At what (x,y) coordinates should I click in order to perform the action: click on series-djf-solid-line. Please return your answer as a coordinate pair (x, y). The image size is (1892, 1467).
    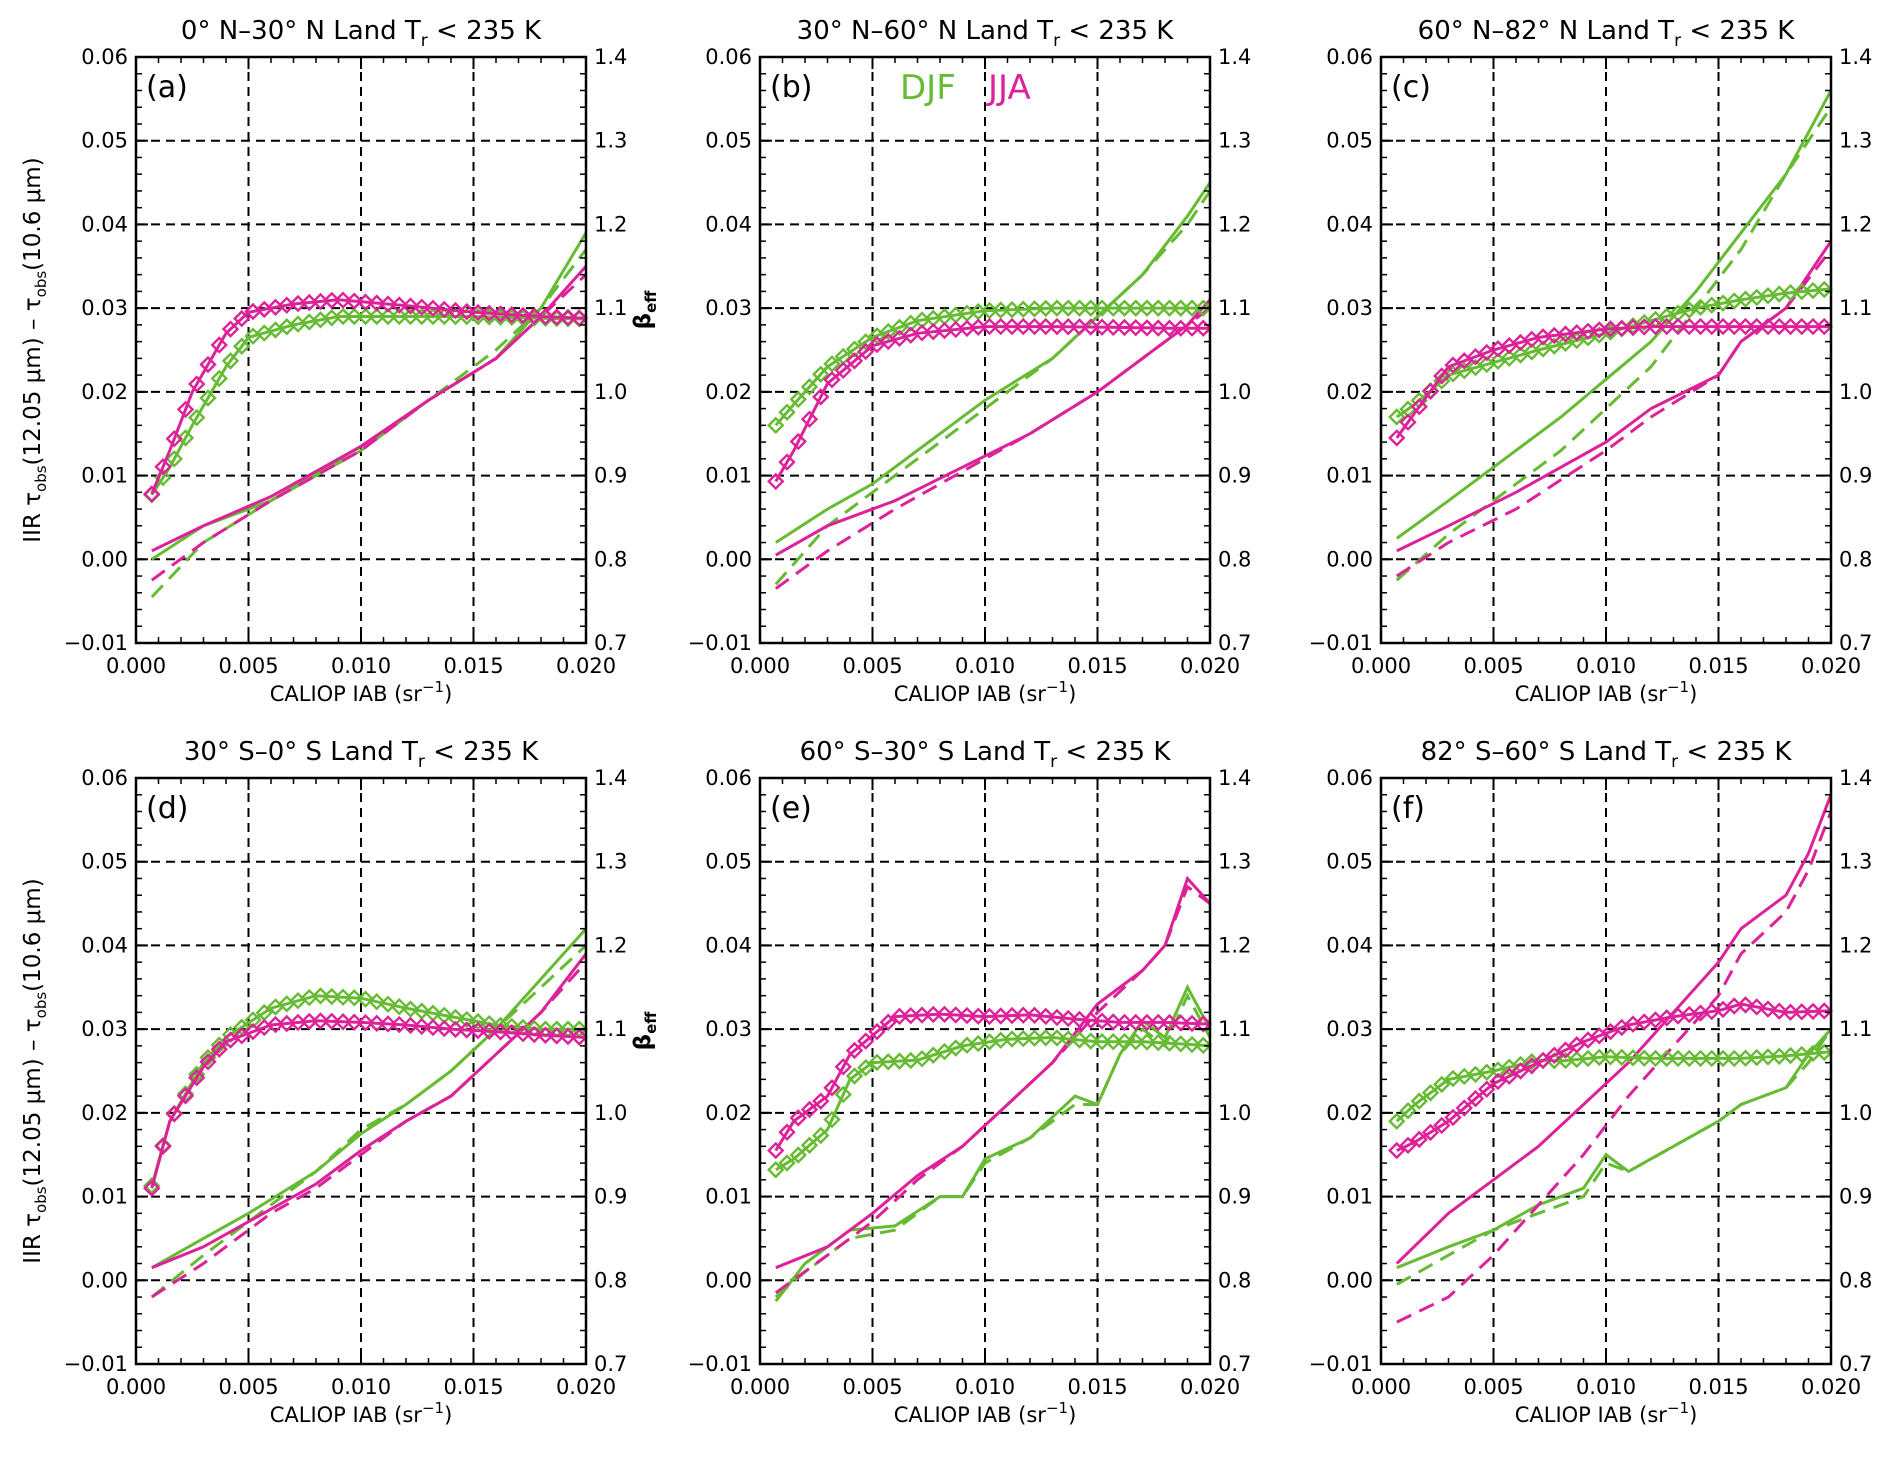
    Looking at the image, I should click on (1614, 1149).